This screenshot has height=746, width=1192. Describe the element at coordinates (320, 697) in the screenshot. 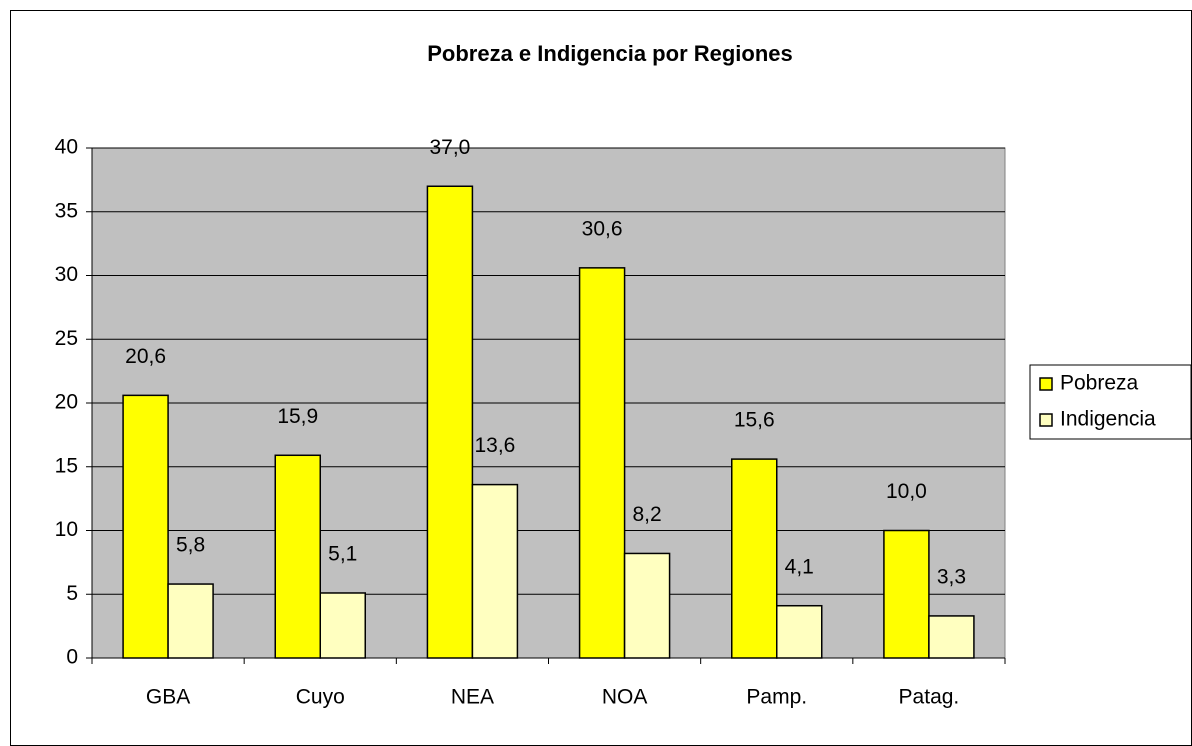

I see `x-tick-label: Cuyo` at that location.